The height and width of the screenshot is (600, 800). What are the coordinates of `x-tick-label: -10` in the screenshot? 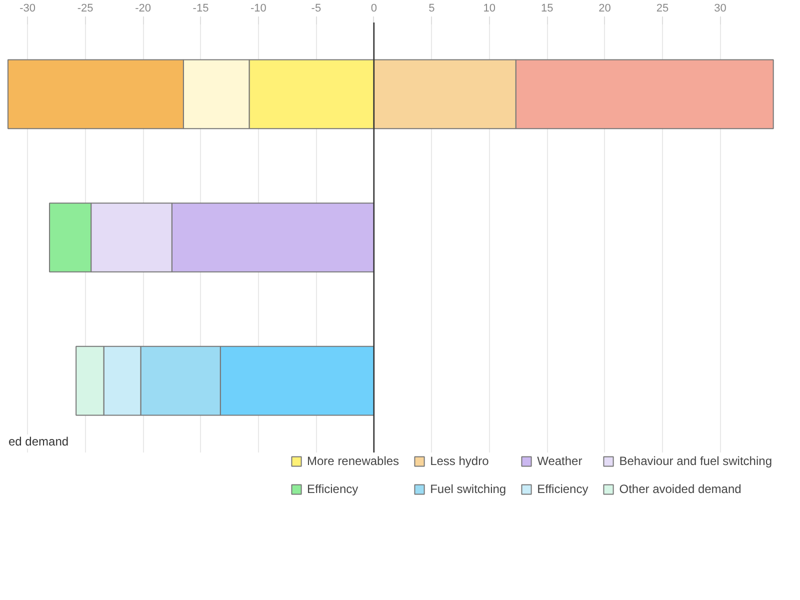 It's located at (258, 8).